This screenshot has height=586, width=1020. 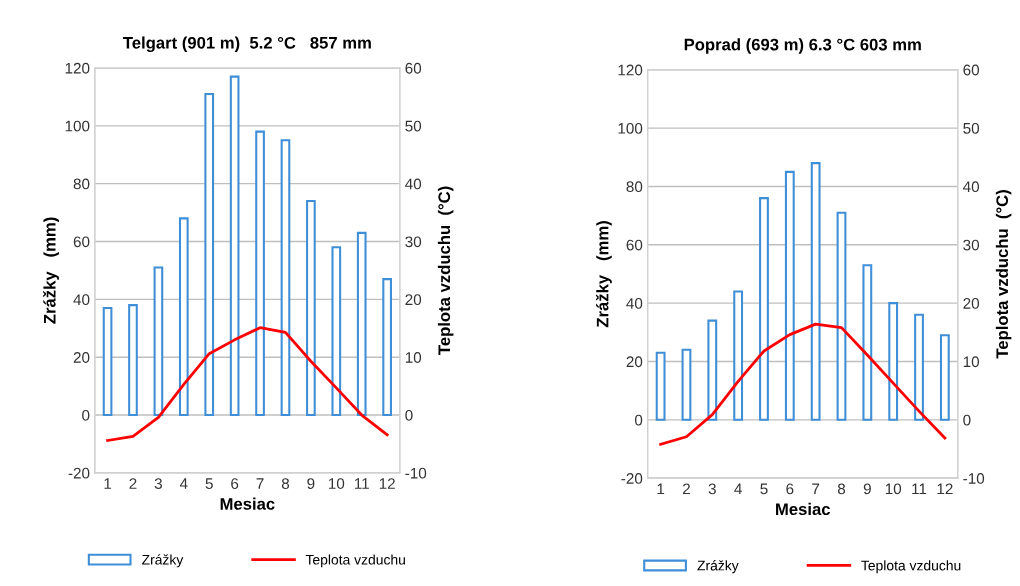 I want to click on chart-title: Telgart (901 m) 5.2 °C 857 mm, so click(x=247, y=44).